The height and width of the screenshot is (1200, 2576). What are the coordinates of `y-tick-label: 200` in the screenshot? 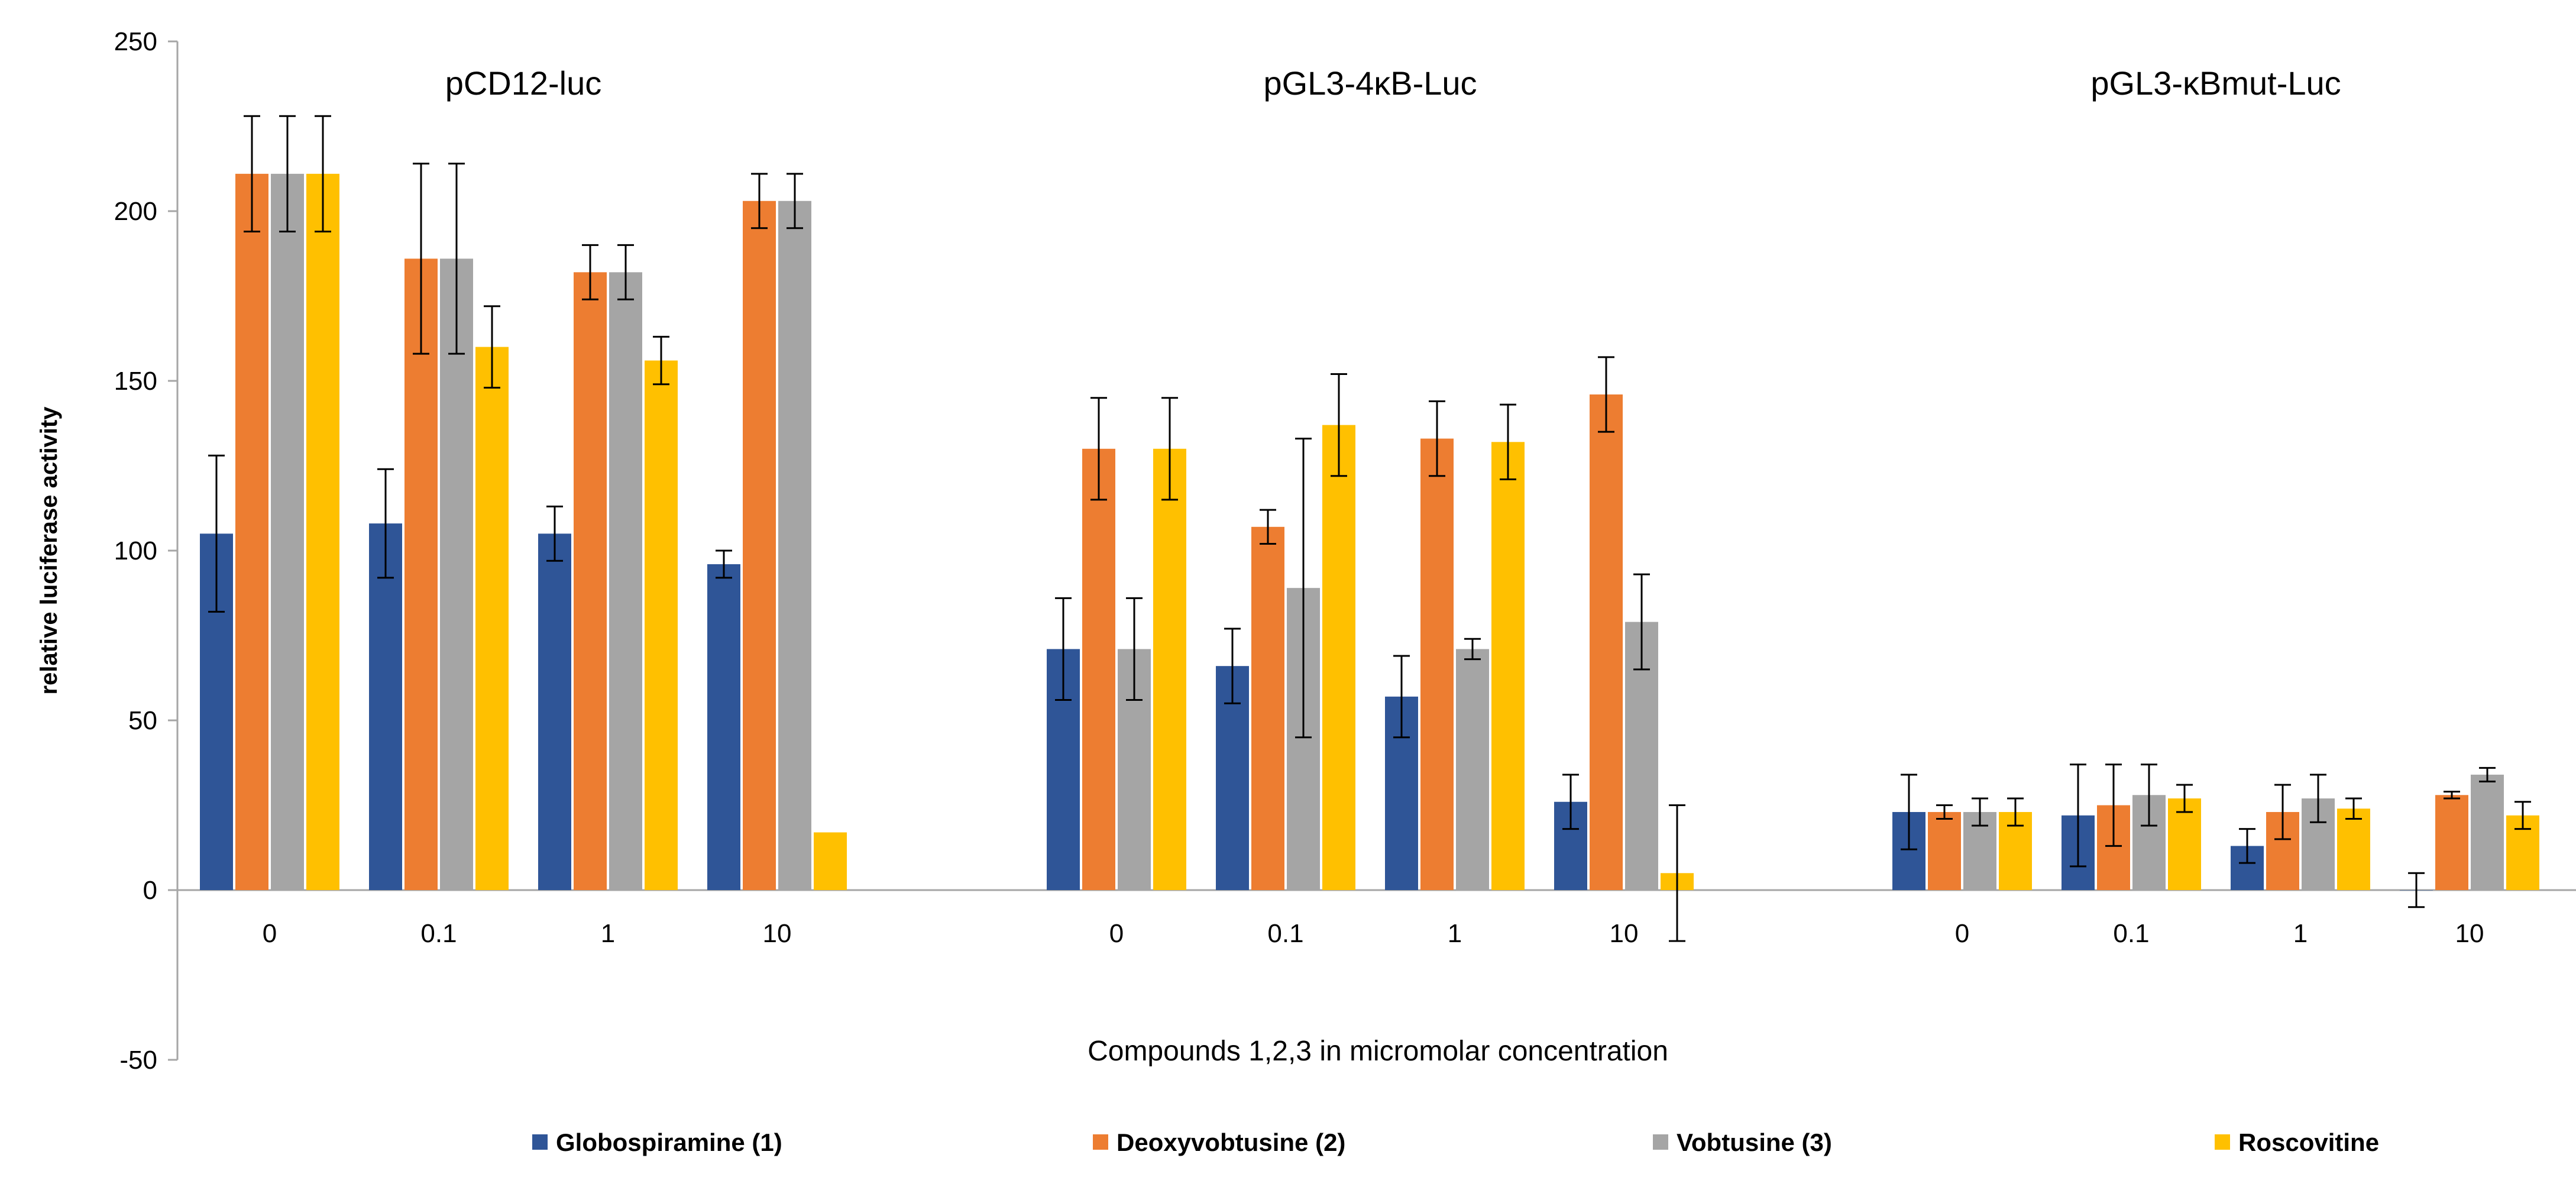 It's located at (135, 211).